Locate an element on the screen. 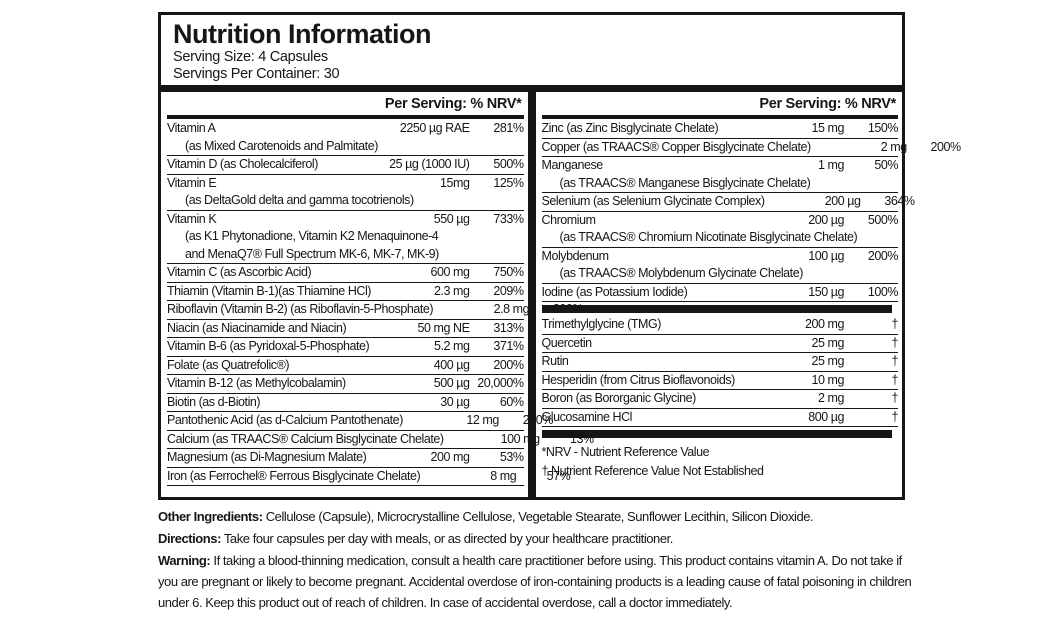 Image resolution: width=1042 pixels, height=625 pixels. nutrient-amount: 5.2 mg is located at coordinates (451, 346).